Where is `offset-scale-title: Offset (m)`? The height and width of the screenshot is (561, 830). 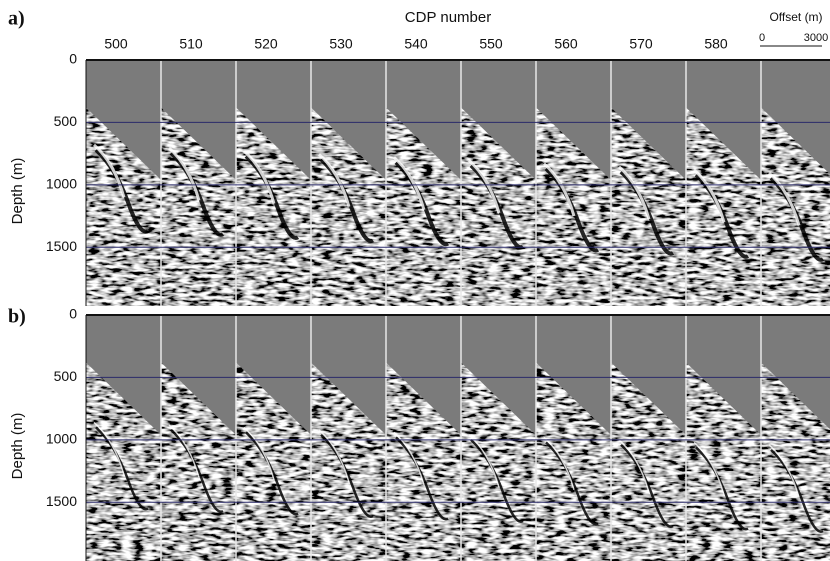 offset-scale-title: Offset (m) is located at coordinates (795, 17).